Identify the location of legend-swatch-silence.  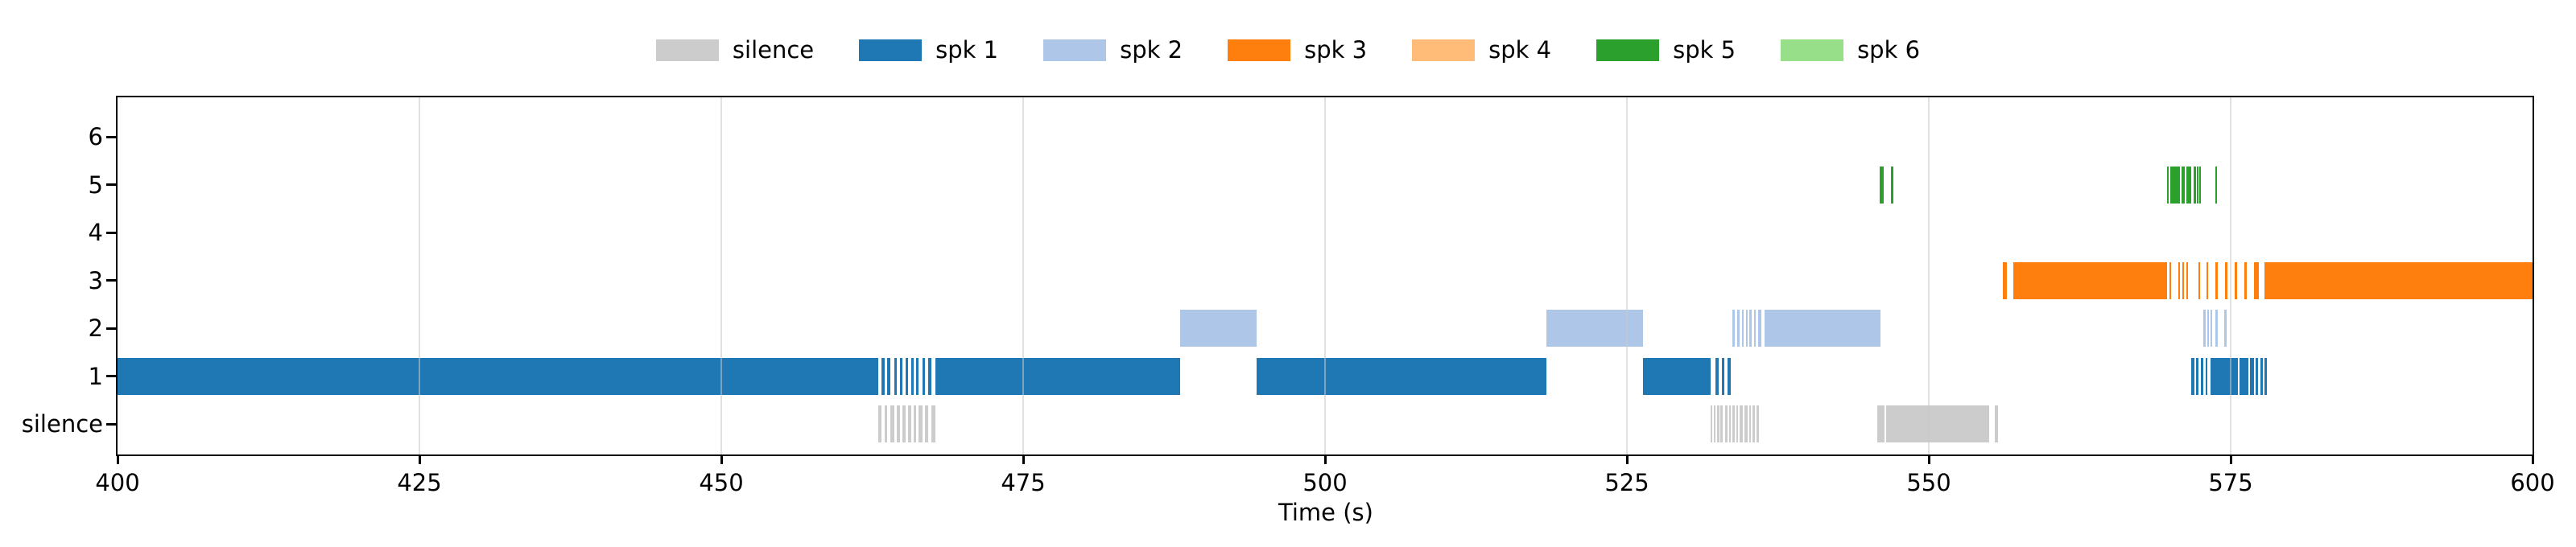
(687, 50).